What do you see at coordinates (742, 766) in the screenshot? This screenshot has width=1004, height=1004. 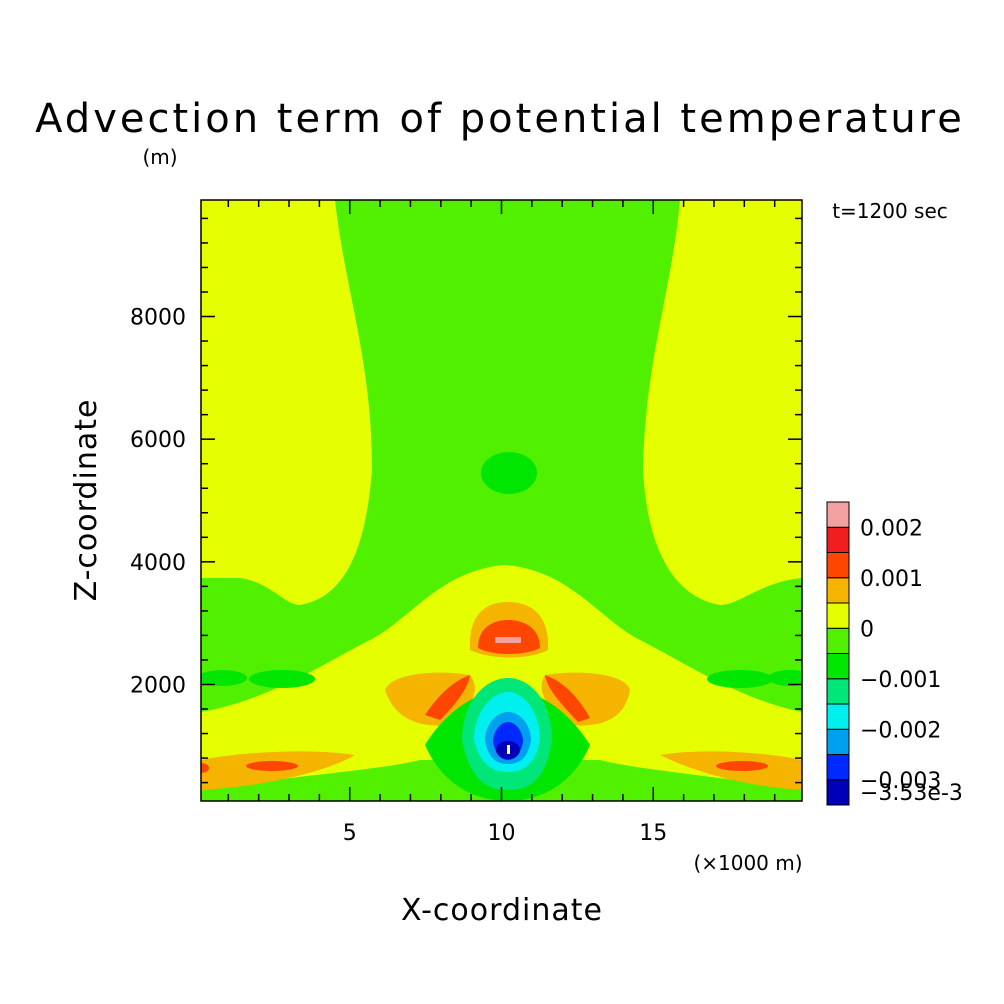 I see `field-blob-red-right` at bounding box center [742, 766].